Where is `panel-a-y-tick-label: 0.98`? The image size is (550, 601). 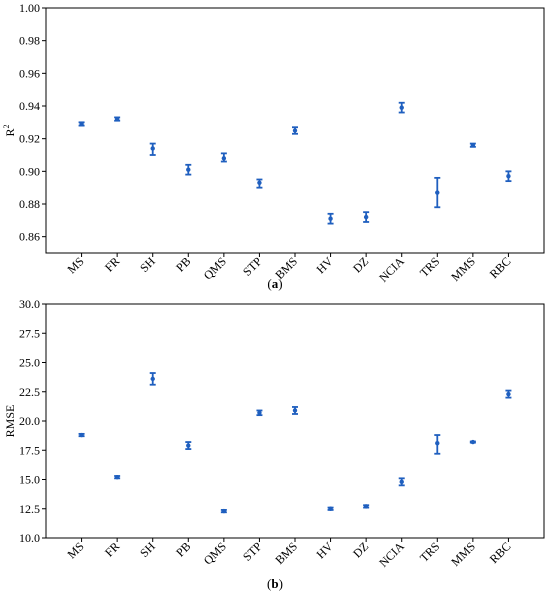
panel-a-y-tick-label: 0.98 is located at coordinates (29, 41).